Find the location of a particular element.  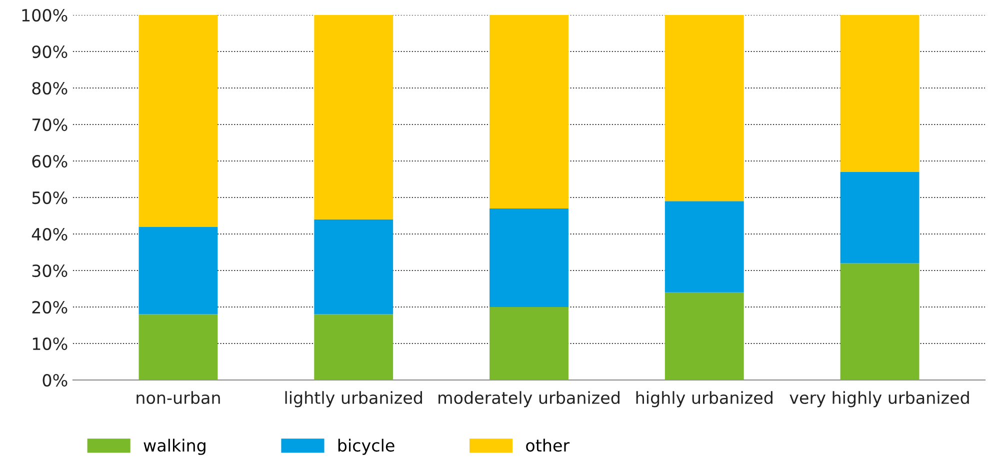

y-tick-label: 20% is located at coordinates (50, 307).